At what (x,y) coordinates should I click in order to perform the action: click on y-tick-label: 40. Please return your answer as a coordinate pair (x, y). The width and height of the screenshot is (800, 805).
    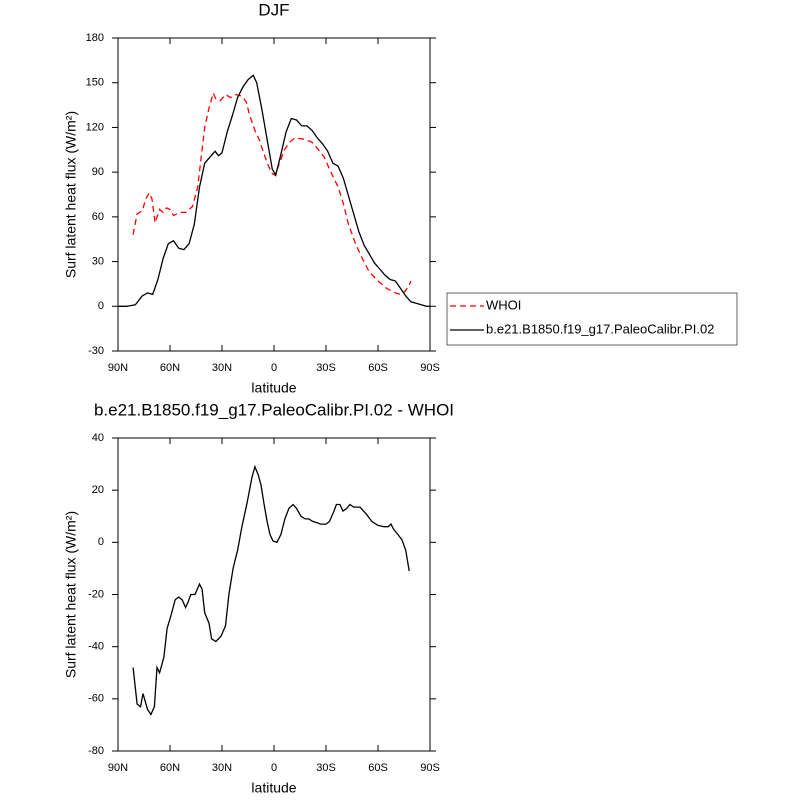
    Looking at the image, I should click on (98, 438).